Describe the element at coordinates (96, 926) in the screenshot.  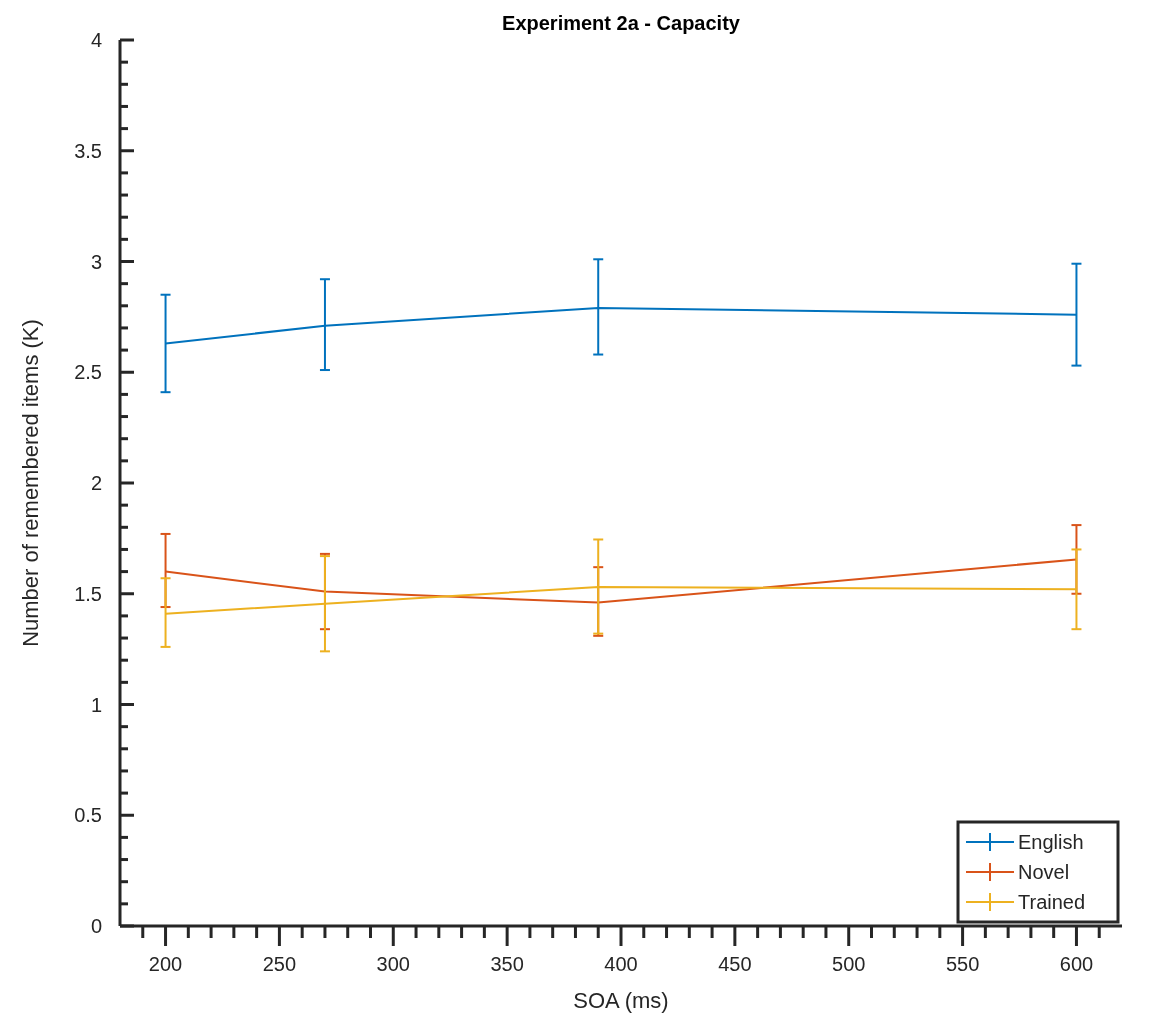
I see `y-tick-label: 0` at that location.